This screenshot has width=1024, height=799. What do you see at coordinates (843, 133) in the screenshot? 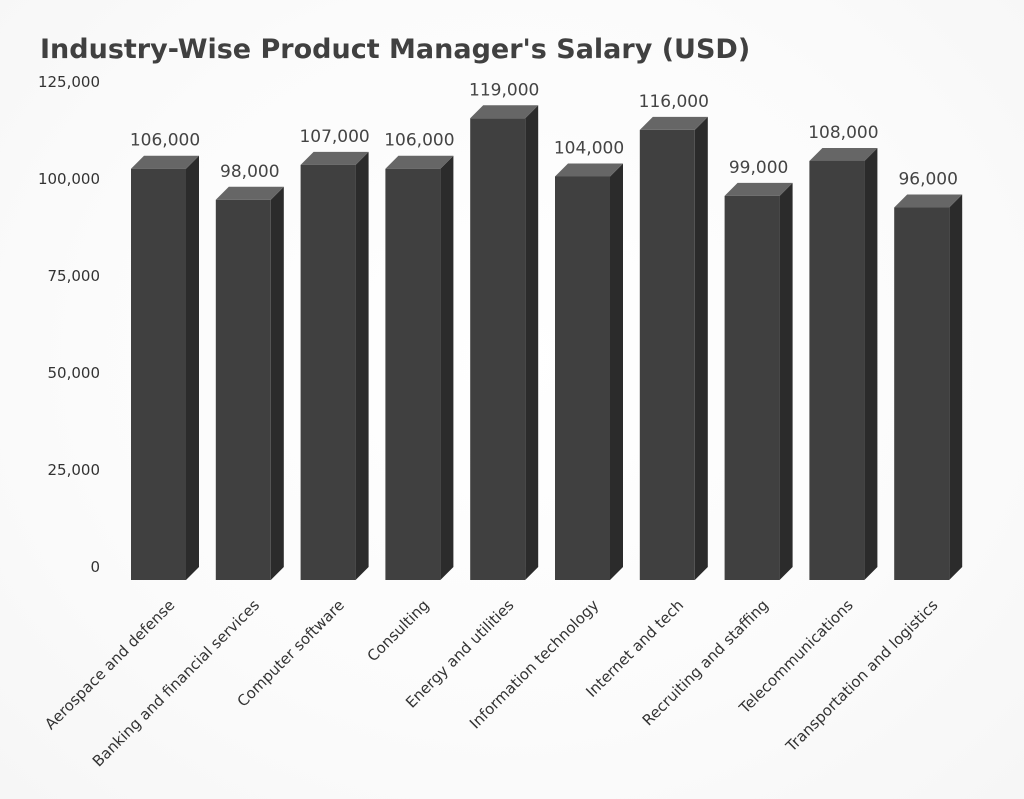
I see `data-label: 108,000` at bounding box center [843, 133].